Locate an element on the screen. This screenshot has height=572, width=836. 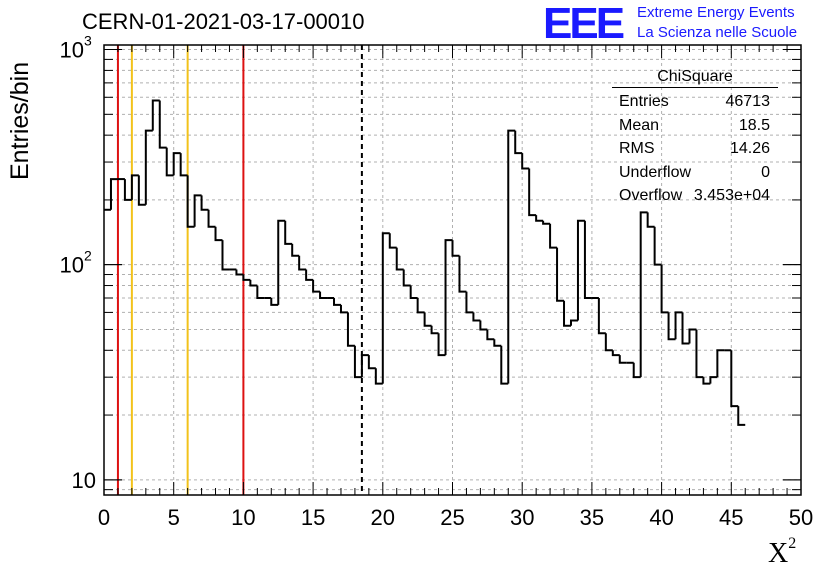
logo-line-2: La Scienza nelle Scuole is located at coordinates (717, 32).